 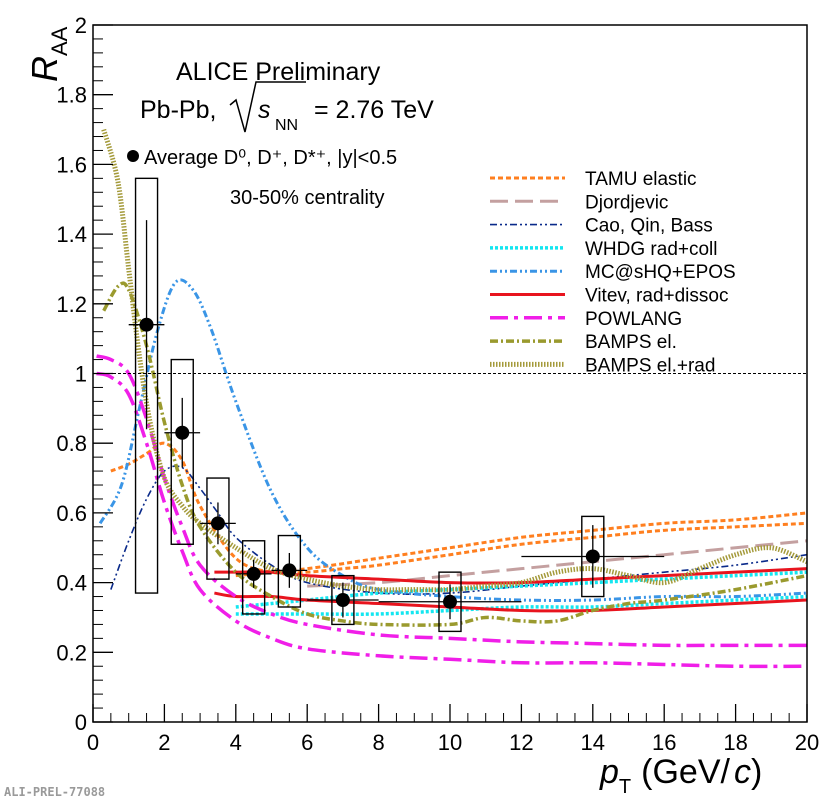 What do you see at coordinates (71, 234) in the screenshot?
I see `y-tick-label: 1.4` at bounding box center [71, 234].